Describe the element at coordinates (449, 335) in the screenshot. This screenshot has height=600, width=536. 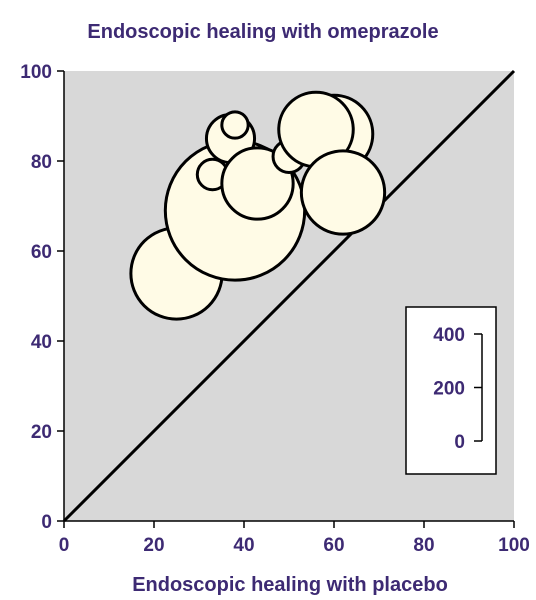
I see `legend-label: 400` at that location.